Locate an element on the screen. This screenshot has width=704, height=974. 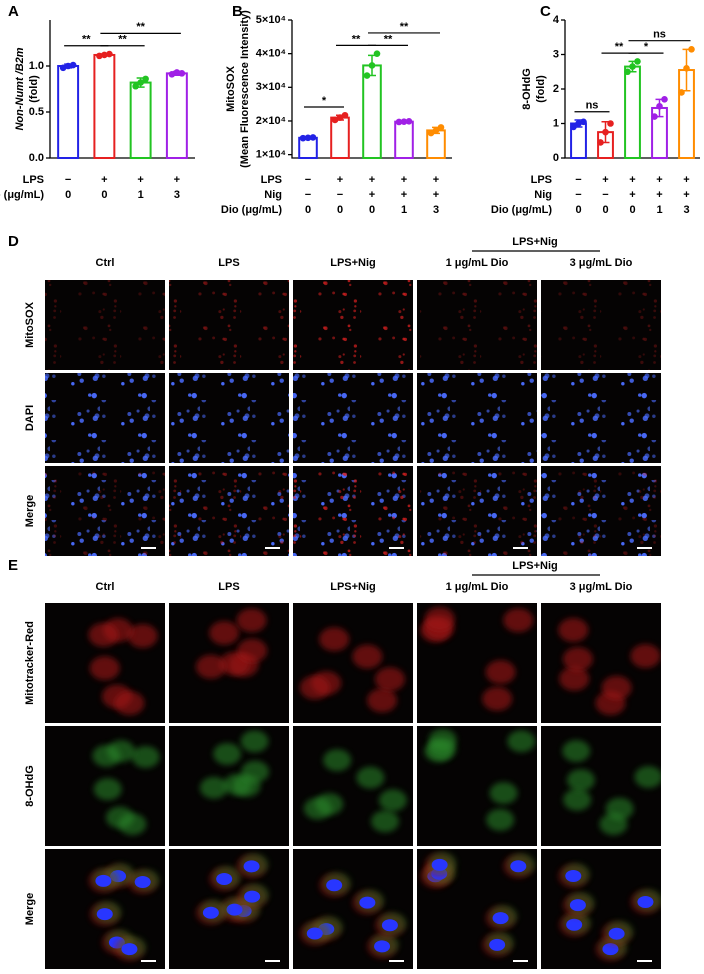
y-tick-label: 3 is located at coordinates (556, 54).